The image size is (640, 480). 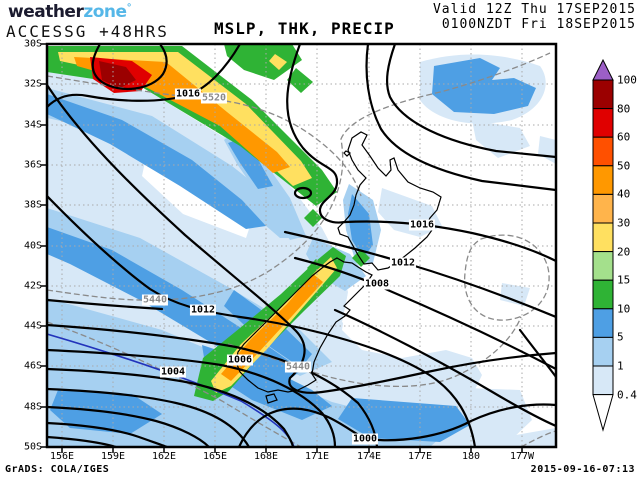 What do you see at coordinates (271, 398) in the screenshot?
I see `stewart-island-coast` at bounding box center [271, 398].